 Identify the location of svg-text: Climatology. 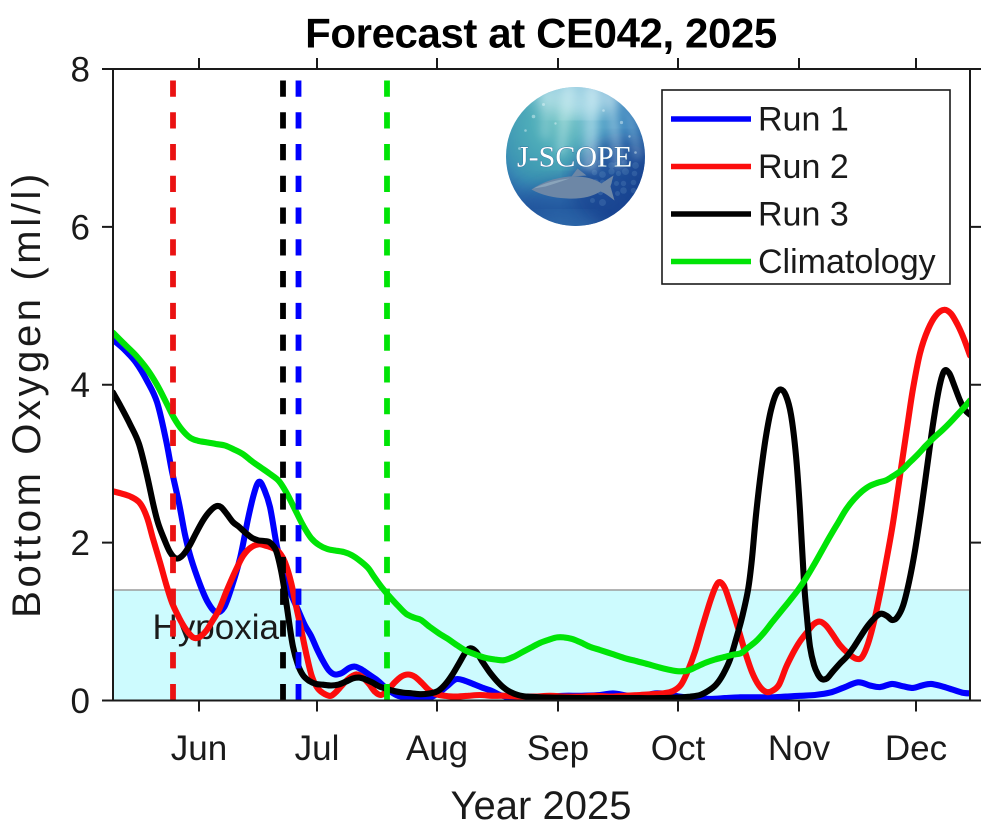
(847, 262).